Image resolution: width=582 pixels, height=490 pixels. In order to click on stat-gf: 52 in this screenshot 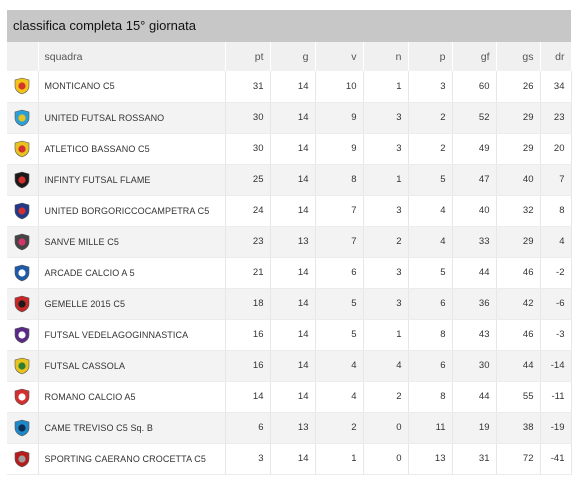, I will do `click(474, 118)`.